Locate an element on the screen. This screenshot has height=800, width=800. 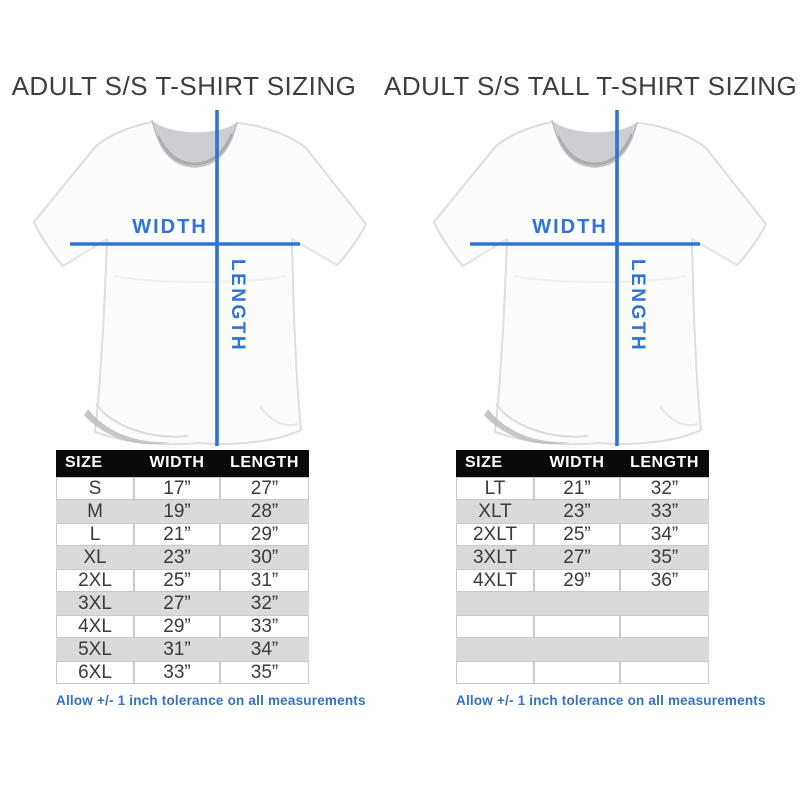
size-row: 2XL 25” 31” is located at coordinates (182, 580).